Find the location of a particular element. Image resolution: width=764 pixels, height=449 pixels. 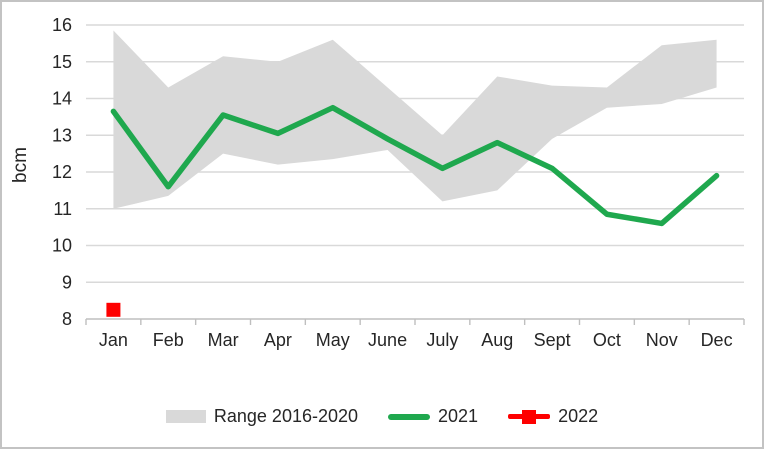

x-axis-tick-labels: Jan Feb Mar Apr May June July Aug Sept Oct Nov Dec is located at coordinates (416, 340).